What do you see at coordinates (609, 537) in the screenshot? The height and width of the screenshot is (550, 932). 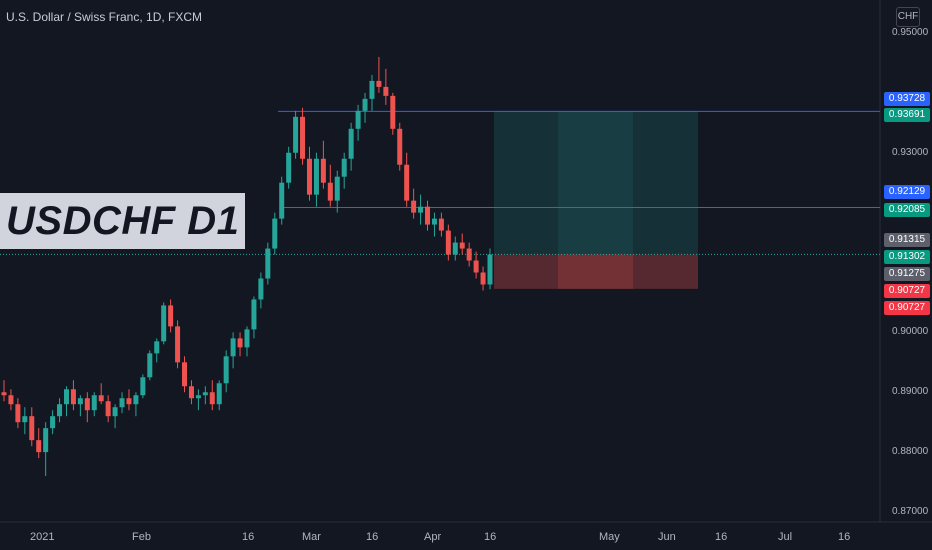 I see `time-tick-label: May` at bounding box center [609, 537].